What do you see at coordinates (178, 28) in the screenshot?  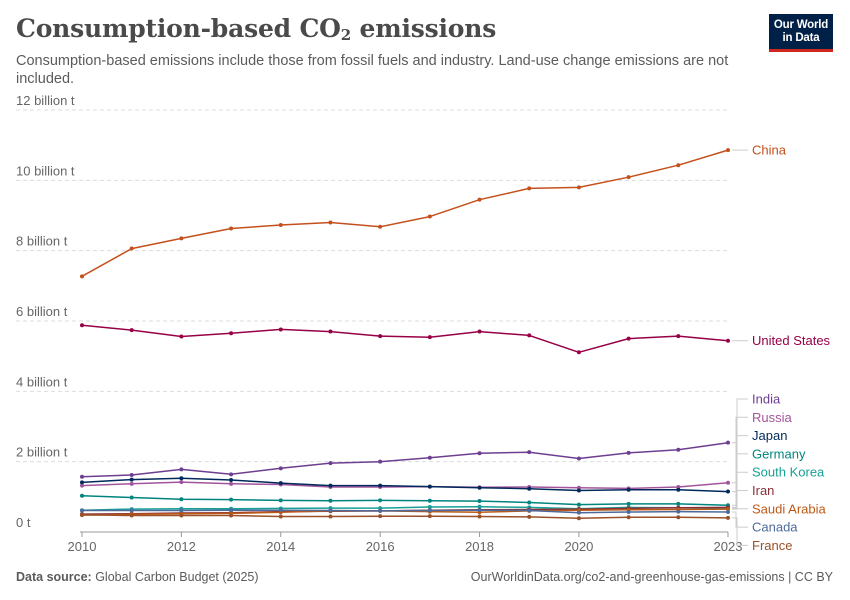 I see `title-main: Consumption-based CO` at bounding box center [178, 28].